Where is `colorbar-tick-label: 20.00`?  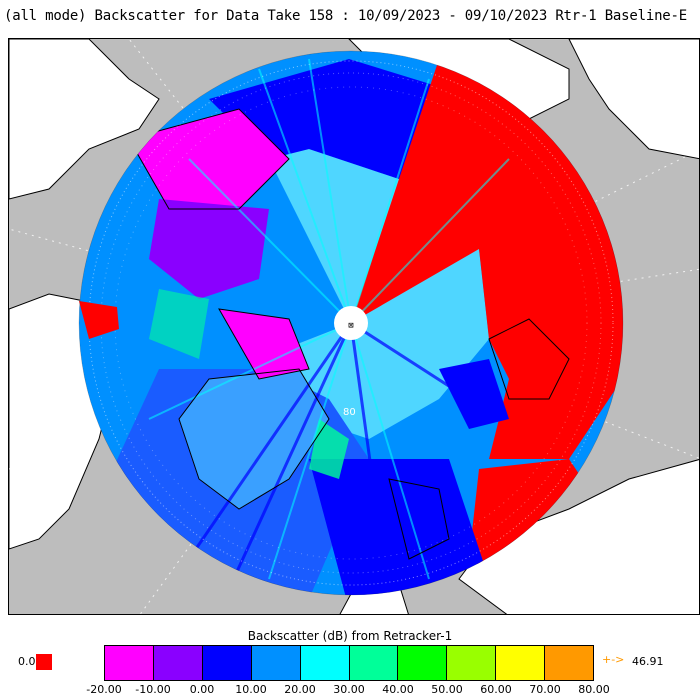 colorbar-tick-label: 20.00 is located at coordinates (300, 689).